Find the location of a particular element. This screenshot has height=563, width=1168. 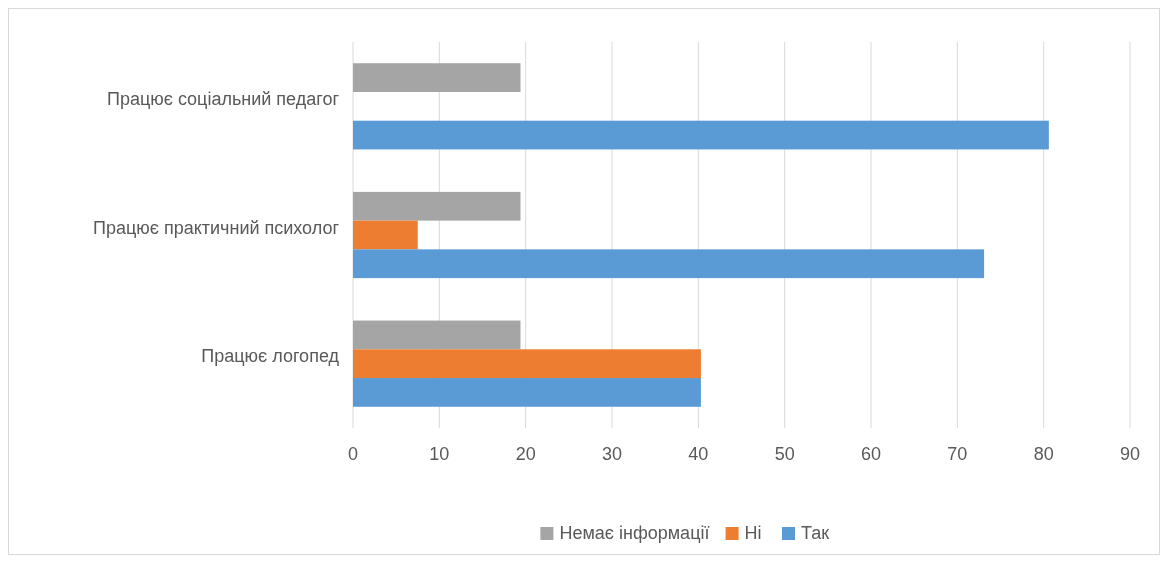

y-tick-label: Працює практичний психолог is located at coordinates (216, 227).